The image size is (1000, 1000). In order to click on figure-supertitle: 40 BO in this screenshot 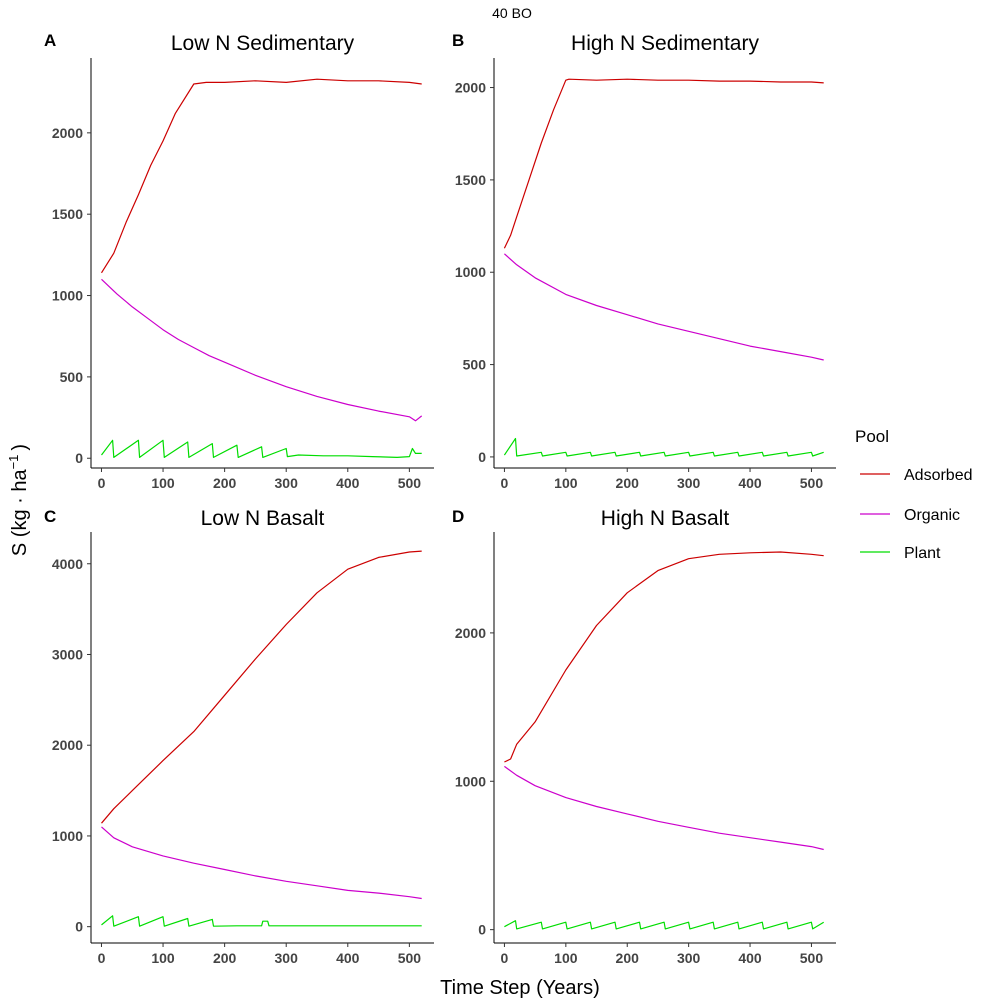, I will do `click(512, 13)`.